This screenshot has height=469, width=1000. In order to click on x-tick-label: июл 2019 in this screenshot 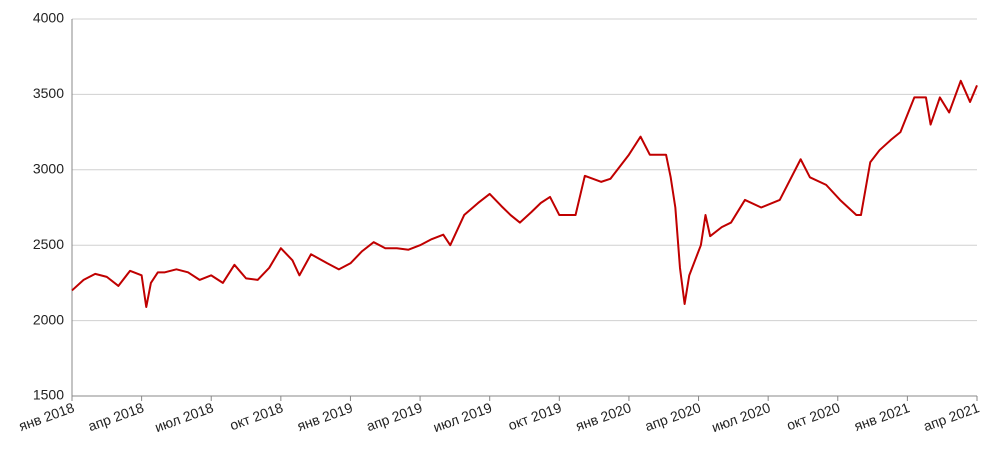, I will do `click(462, 417)`.